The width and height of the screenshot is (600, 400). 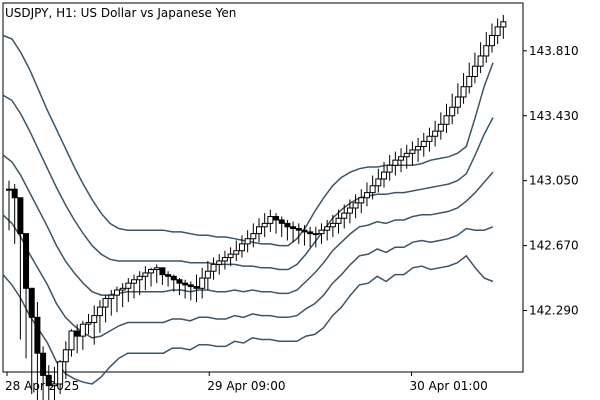 I want to click on x-tick-label: 30 Apr 01:00, so click(x=448, y=386).